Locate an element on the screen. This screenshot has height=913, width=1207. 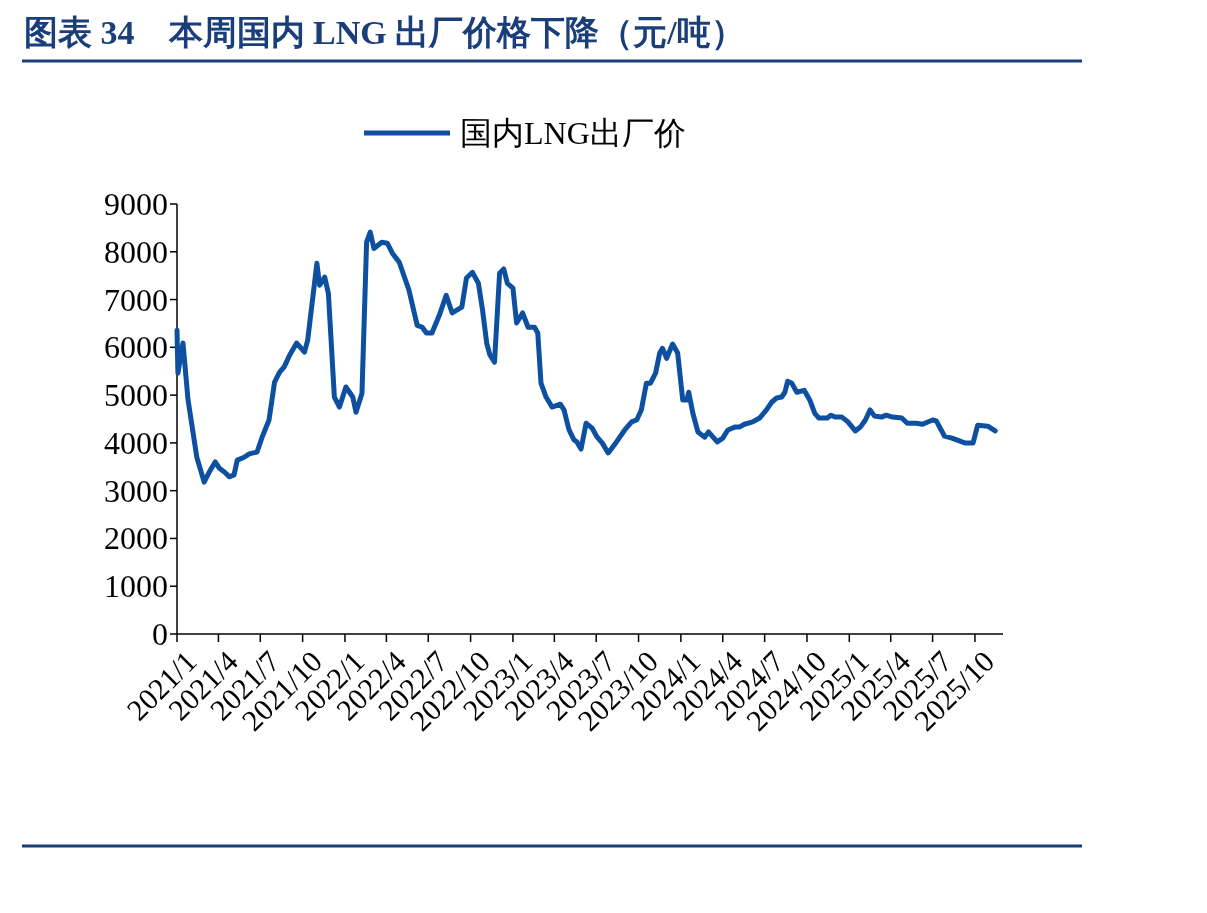
y-tick-label: 3000 is located at coordinates (136, 490).